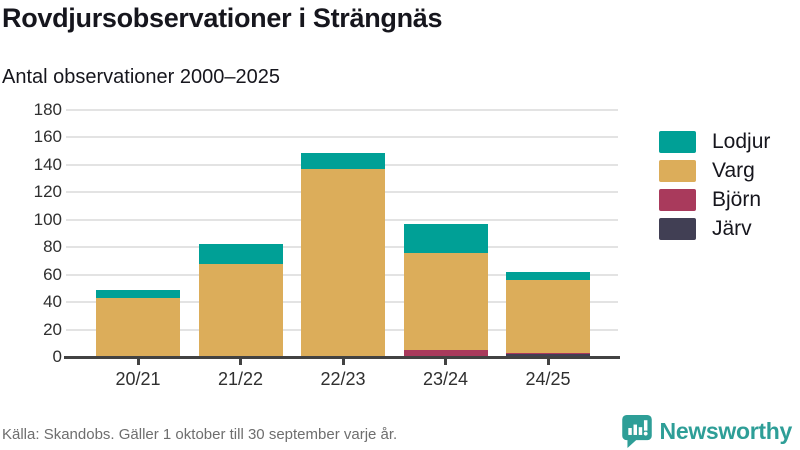 The width and height of the screenshot is (800, 450). I want to click on legend-label: Björn, so click(737, 199).